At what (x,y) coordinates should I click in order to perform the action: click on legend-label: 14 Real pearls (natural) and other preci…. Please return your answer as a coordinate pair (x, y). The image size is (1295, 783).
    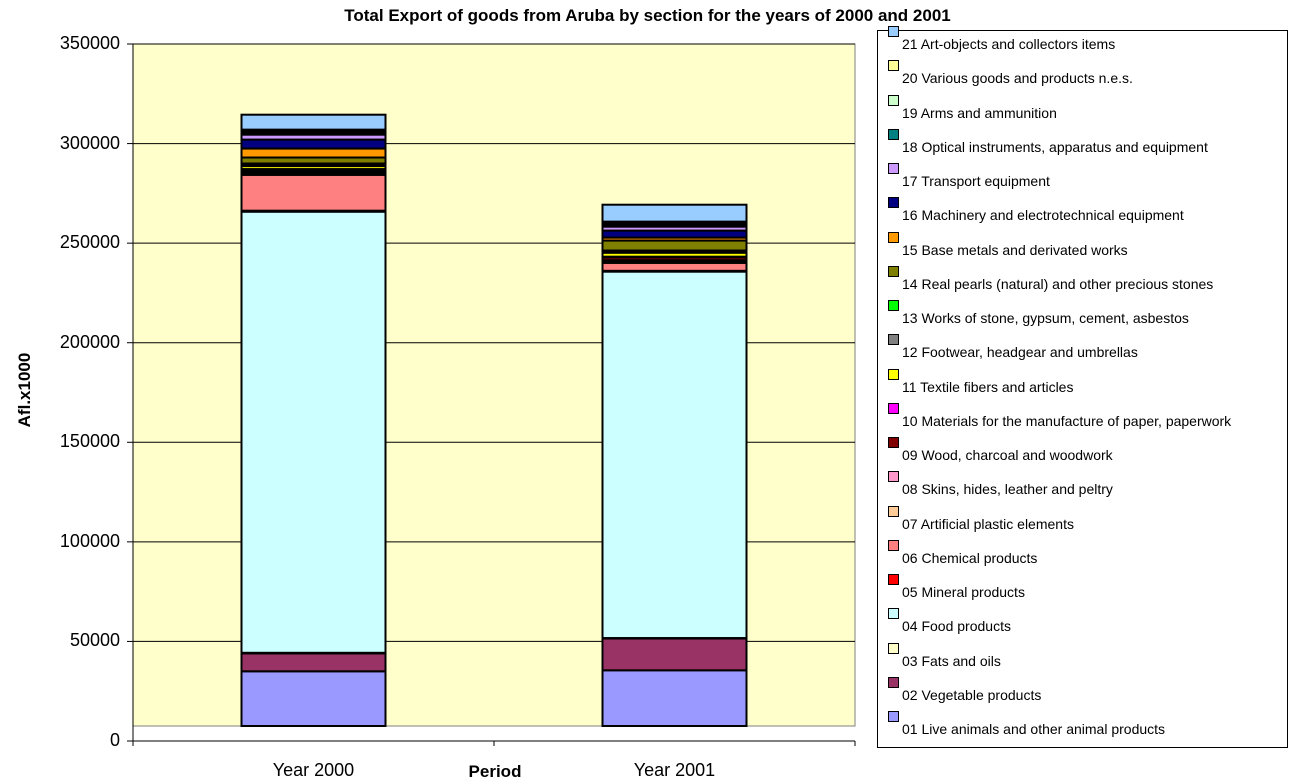
    Looking at the image, I should click on (1058, 283).